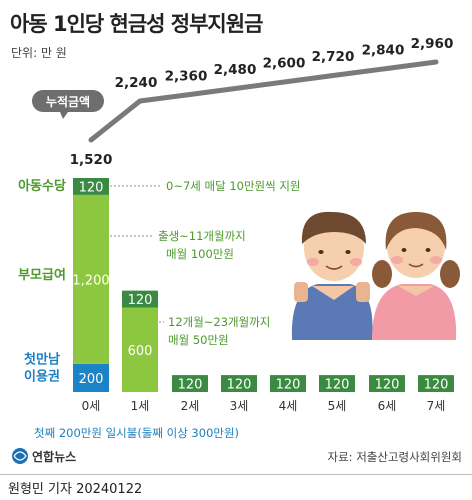 This screenshot has width=472, height=500. Describe the element at coordinates (432, 44) in the screenshot. I see `cumulative-value-label: 2,960` at that location.